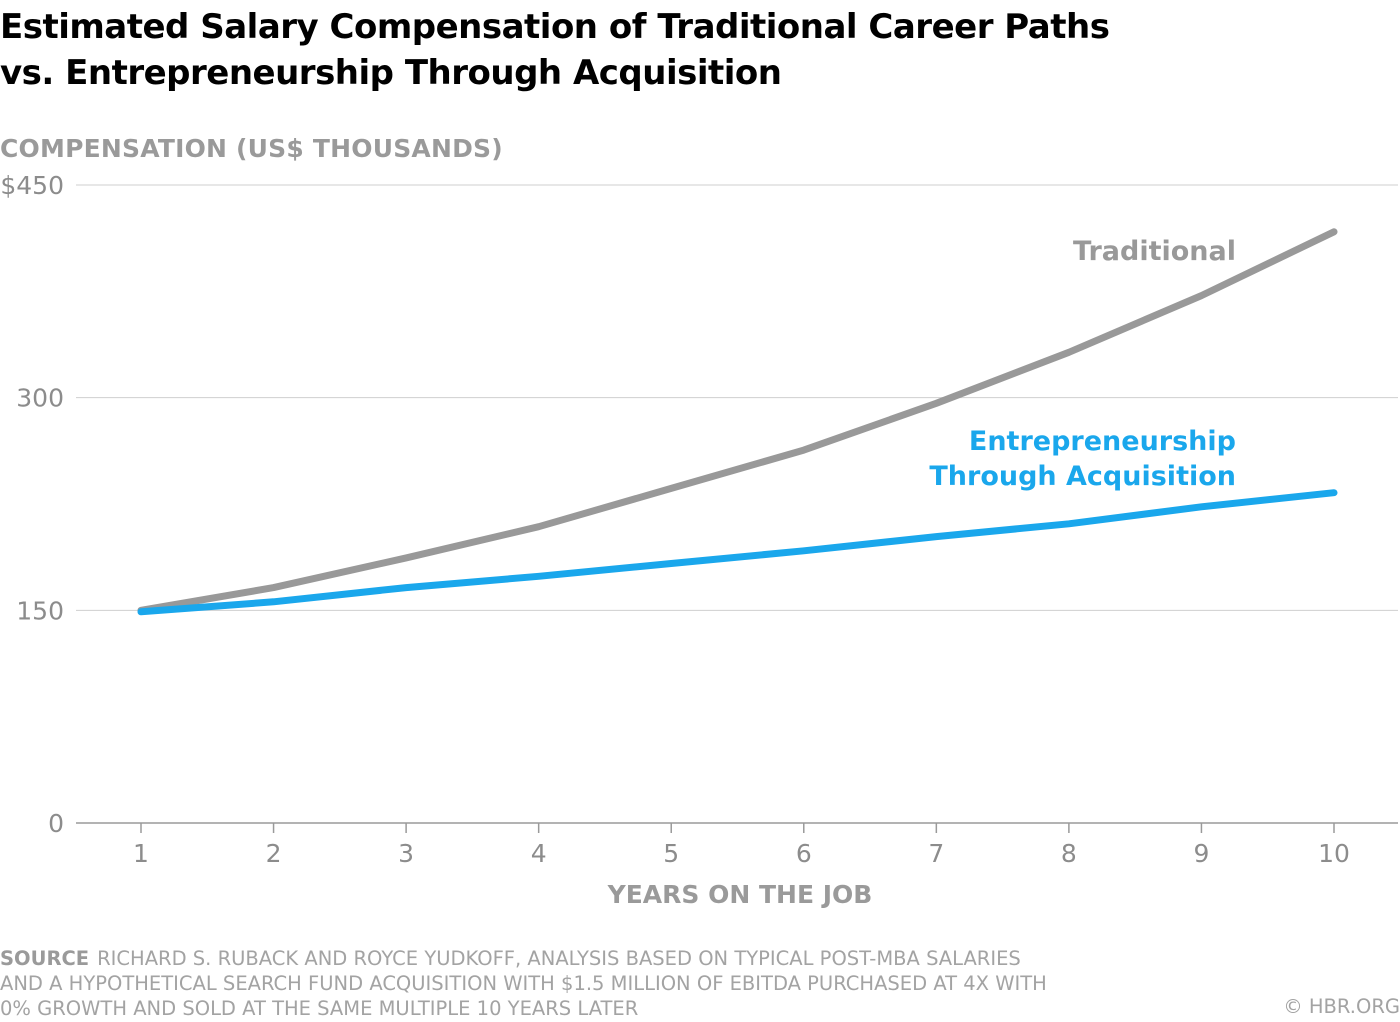 This screenshot has height=1022, width=1400. Describe the element at coordinates (1102, 441) in the screenshot. I see `series-label-2-line-1: Entrepreneurship` at that location.